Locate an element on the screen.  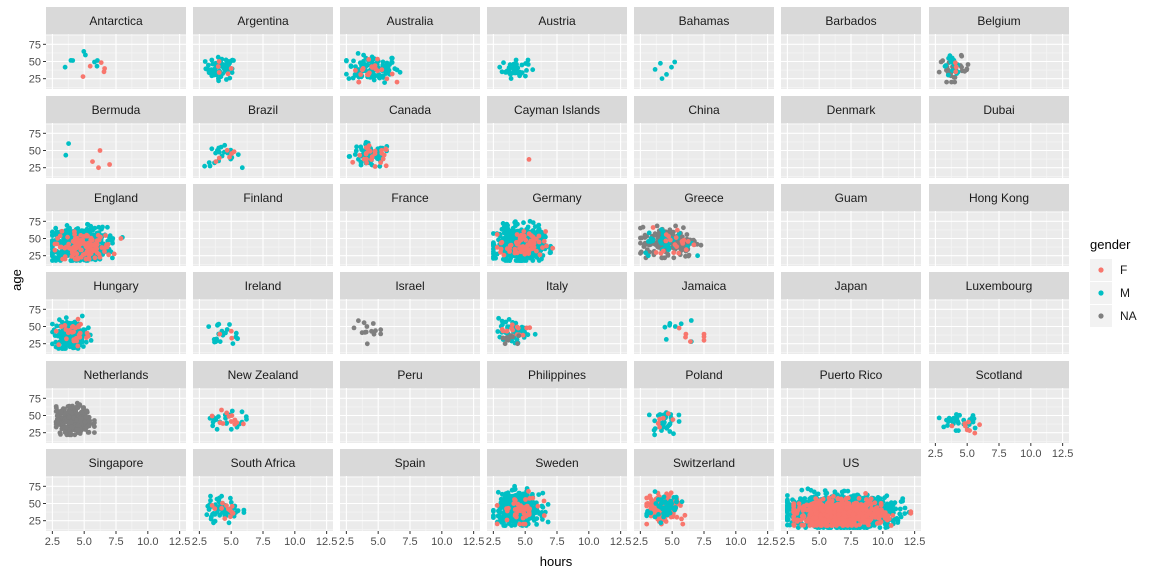
facet-strip-label: Barbados is located at coordinates (850, 21).